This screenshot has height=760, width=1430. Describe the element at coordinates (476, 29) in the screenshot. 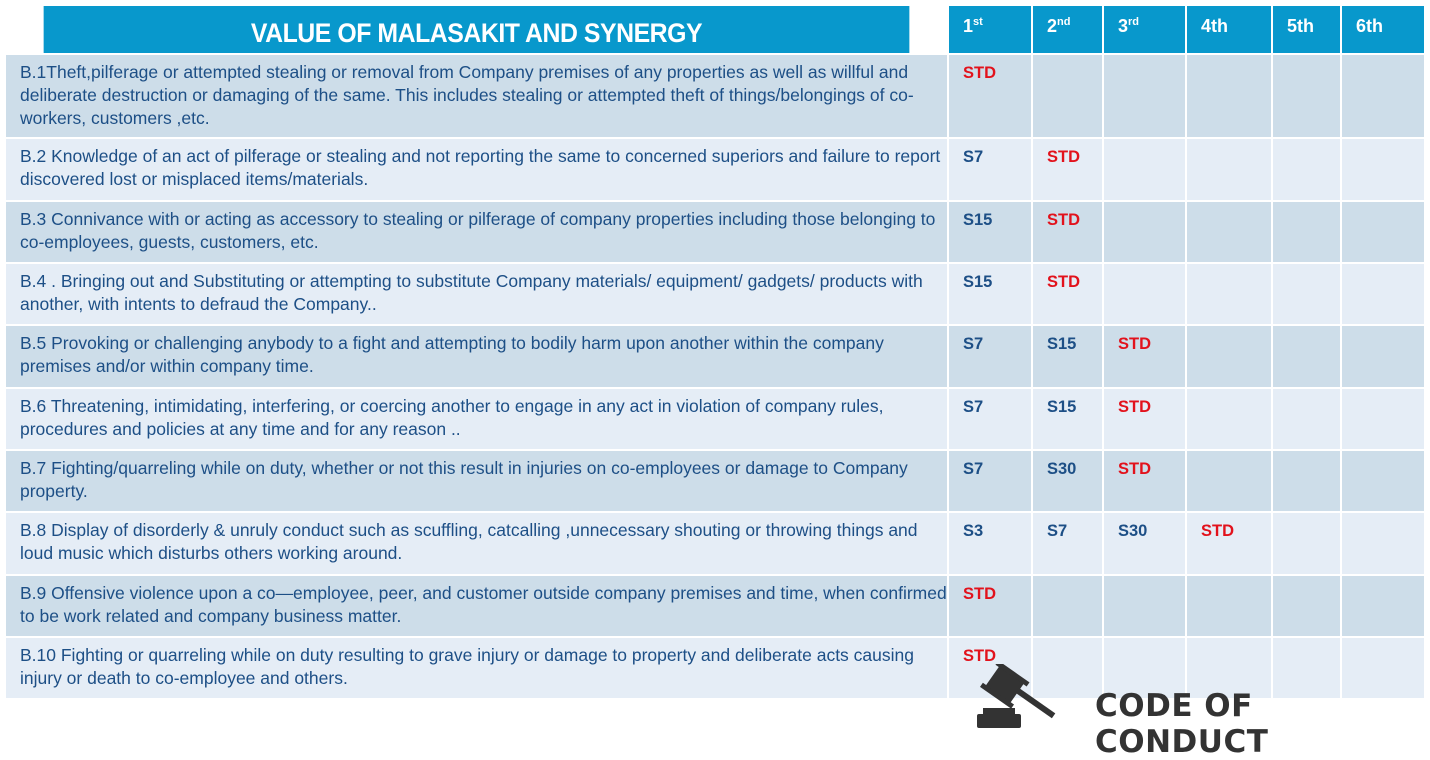

I see `table-title: VALUE OF MALASAKIT AND SYNERGY` at that location.